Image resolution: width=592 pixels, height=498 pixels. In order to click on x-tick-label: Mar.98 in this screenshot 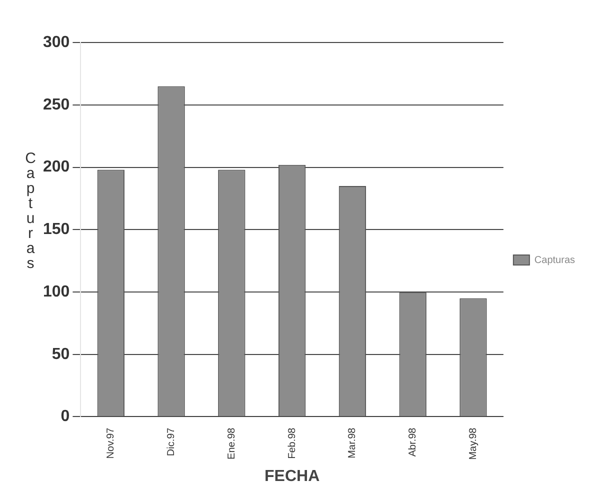, I will do `click(352, 442)`.